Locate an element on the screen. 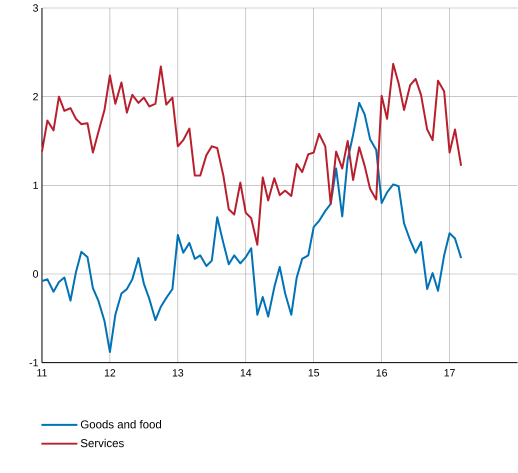 This screenshot has width=518, height=473. y-tick-label: 0 is located at coordinates (35, 274).